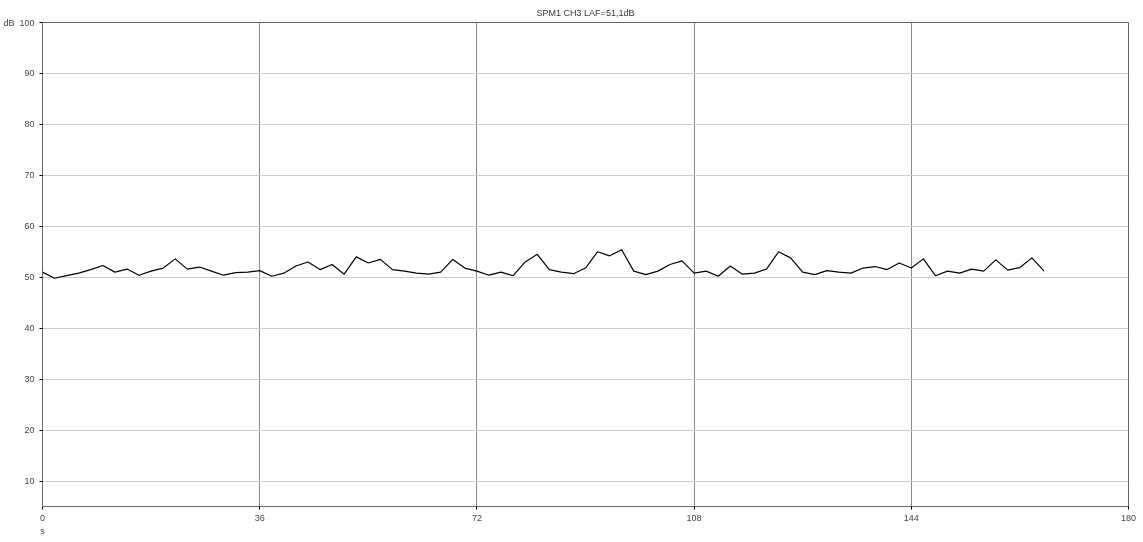 The width and height of the screenshot is (1143, 542). I want to click on y-tick-label: 60, so click(29, 226).